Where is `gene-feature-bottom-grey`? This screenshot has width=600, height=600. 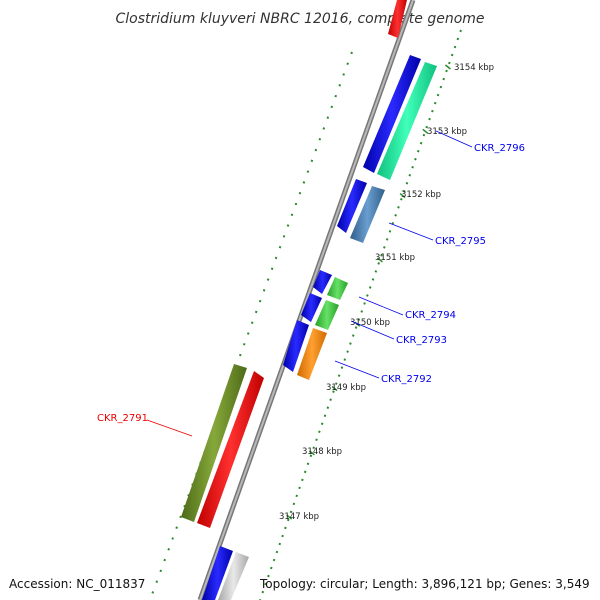
gene-feature-bottom-grey is located at coordinates (233, 576).